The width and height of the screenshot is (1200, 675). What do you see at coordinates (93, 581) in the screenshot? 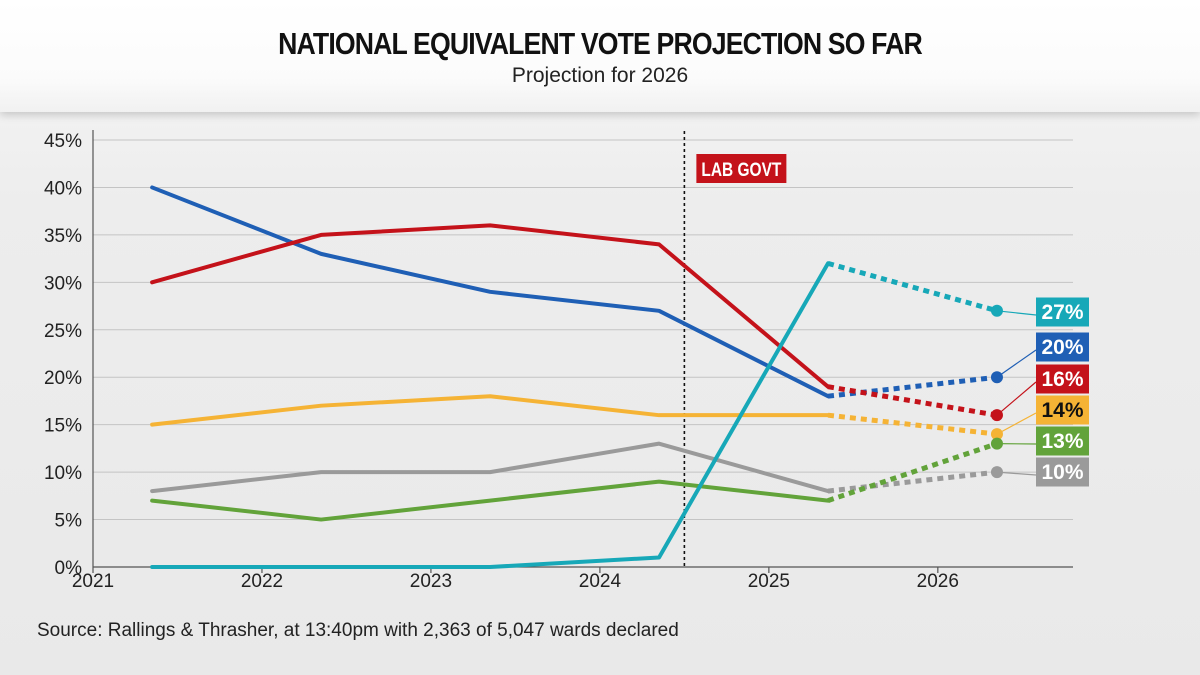
I see `x-tick-label: 2021` at bounding box center [93, 581].